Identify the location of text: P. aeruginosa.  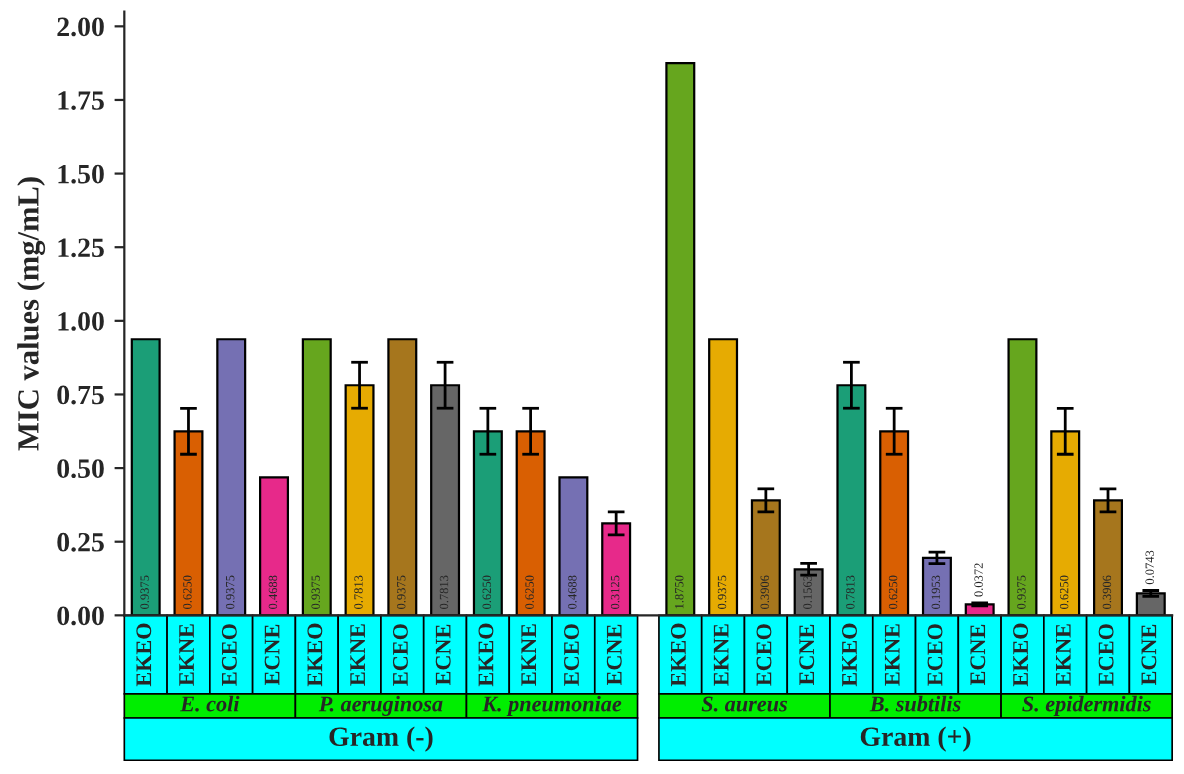
(380, 705).